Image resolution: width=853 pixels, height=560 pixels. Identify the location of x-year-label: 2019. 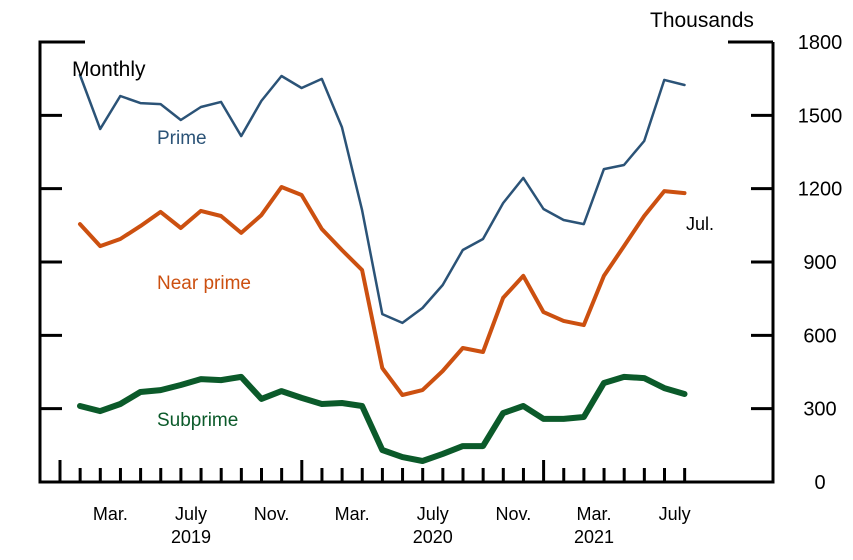
(191, 537).